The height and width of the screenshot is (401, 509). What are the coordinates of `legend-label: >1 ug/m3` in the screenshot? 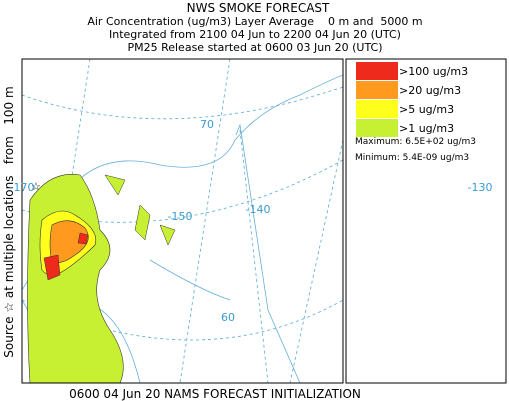 It's located at (426, 128).